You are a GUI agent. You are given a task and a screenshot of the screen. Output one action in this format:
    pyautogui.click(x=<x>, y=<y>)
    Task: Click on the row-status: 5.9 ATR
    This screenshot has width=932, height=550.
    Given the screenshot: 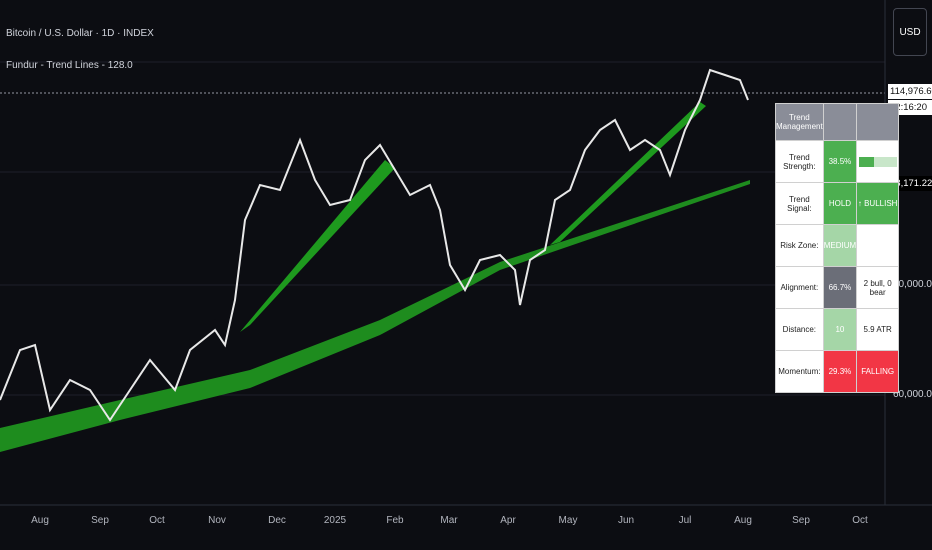 What is the action you would take?
    pyautogui.click(x=878, y=329)
    